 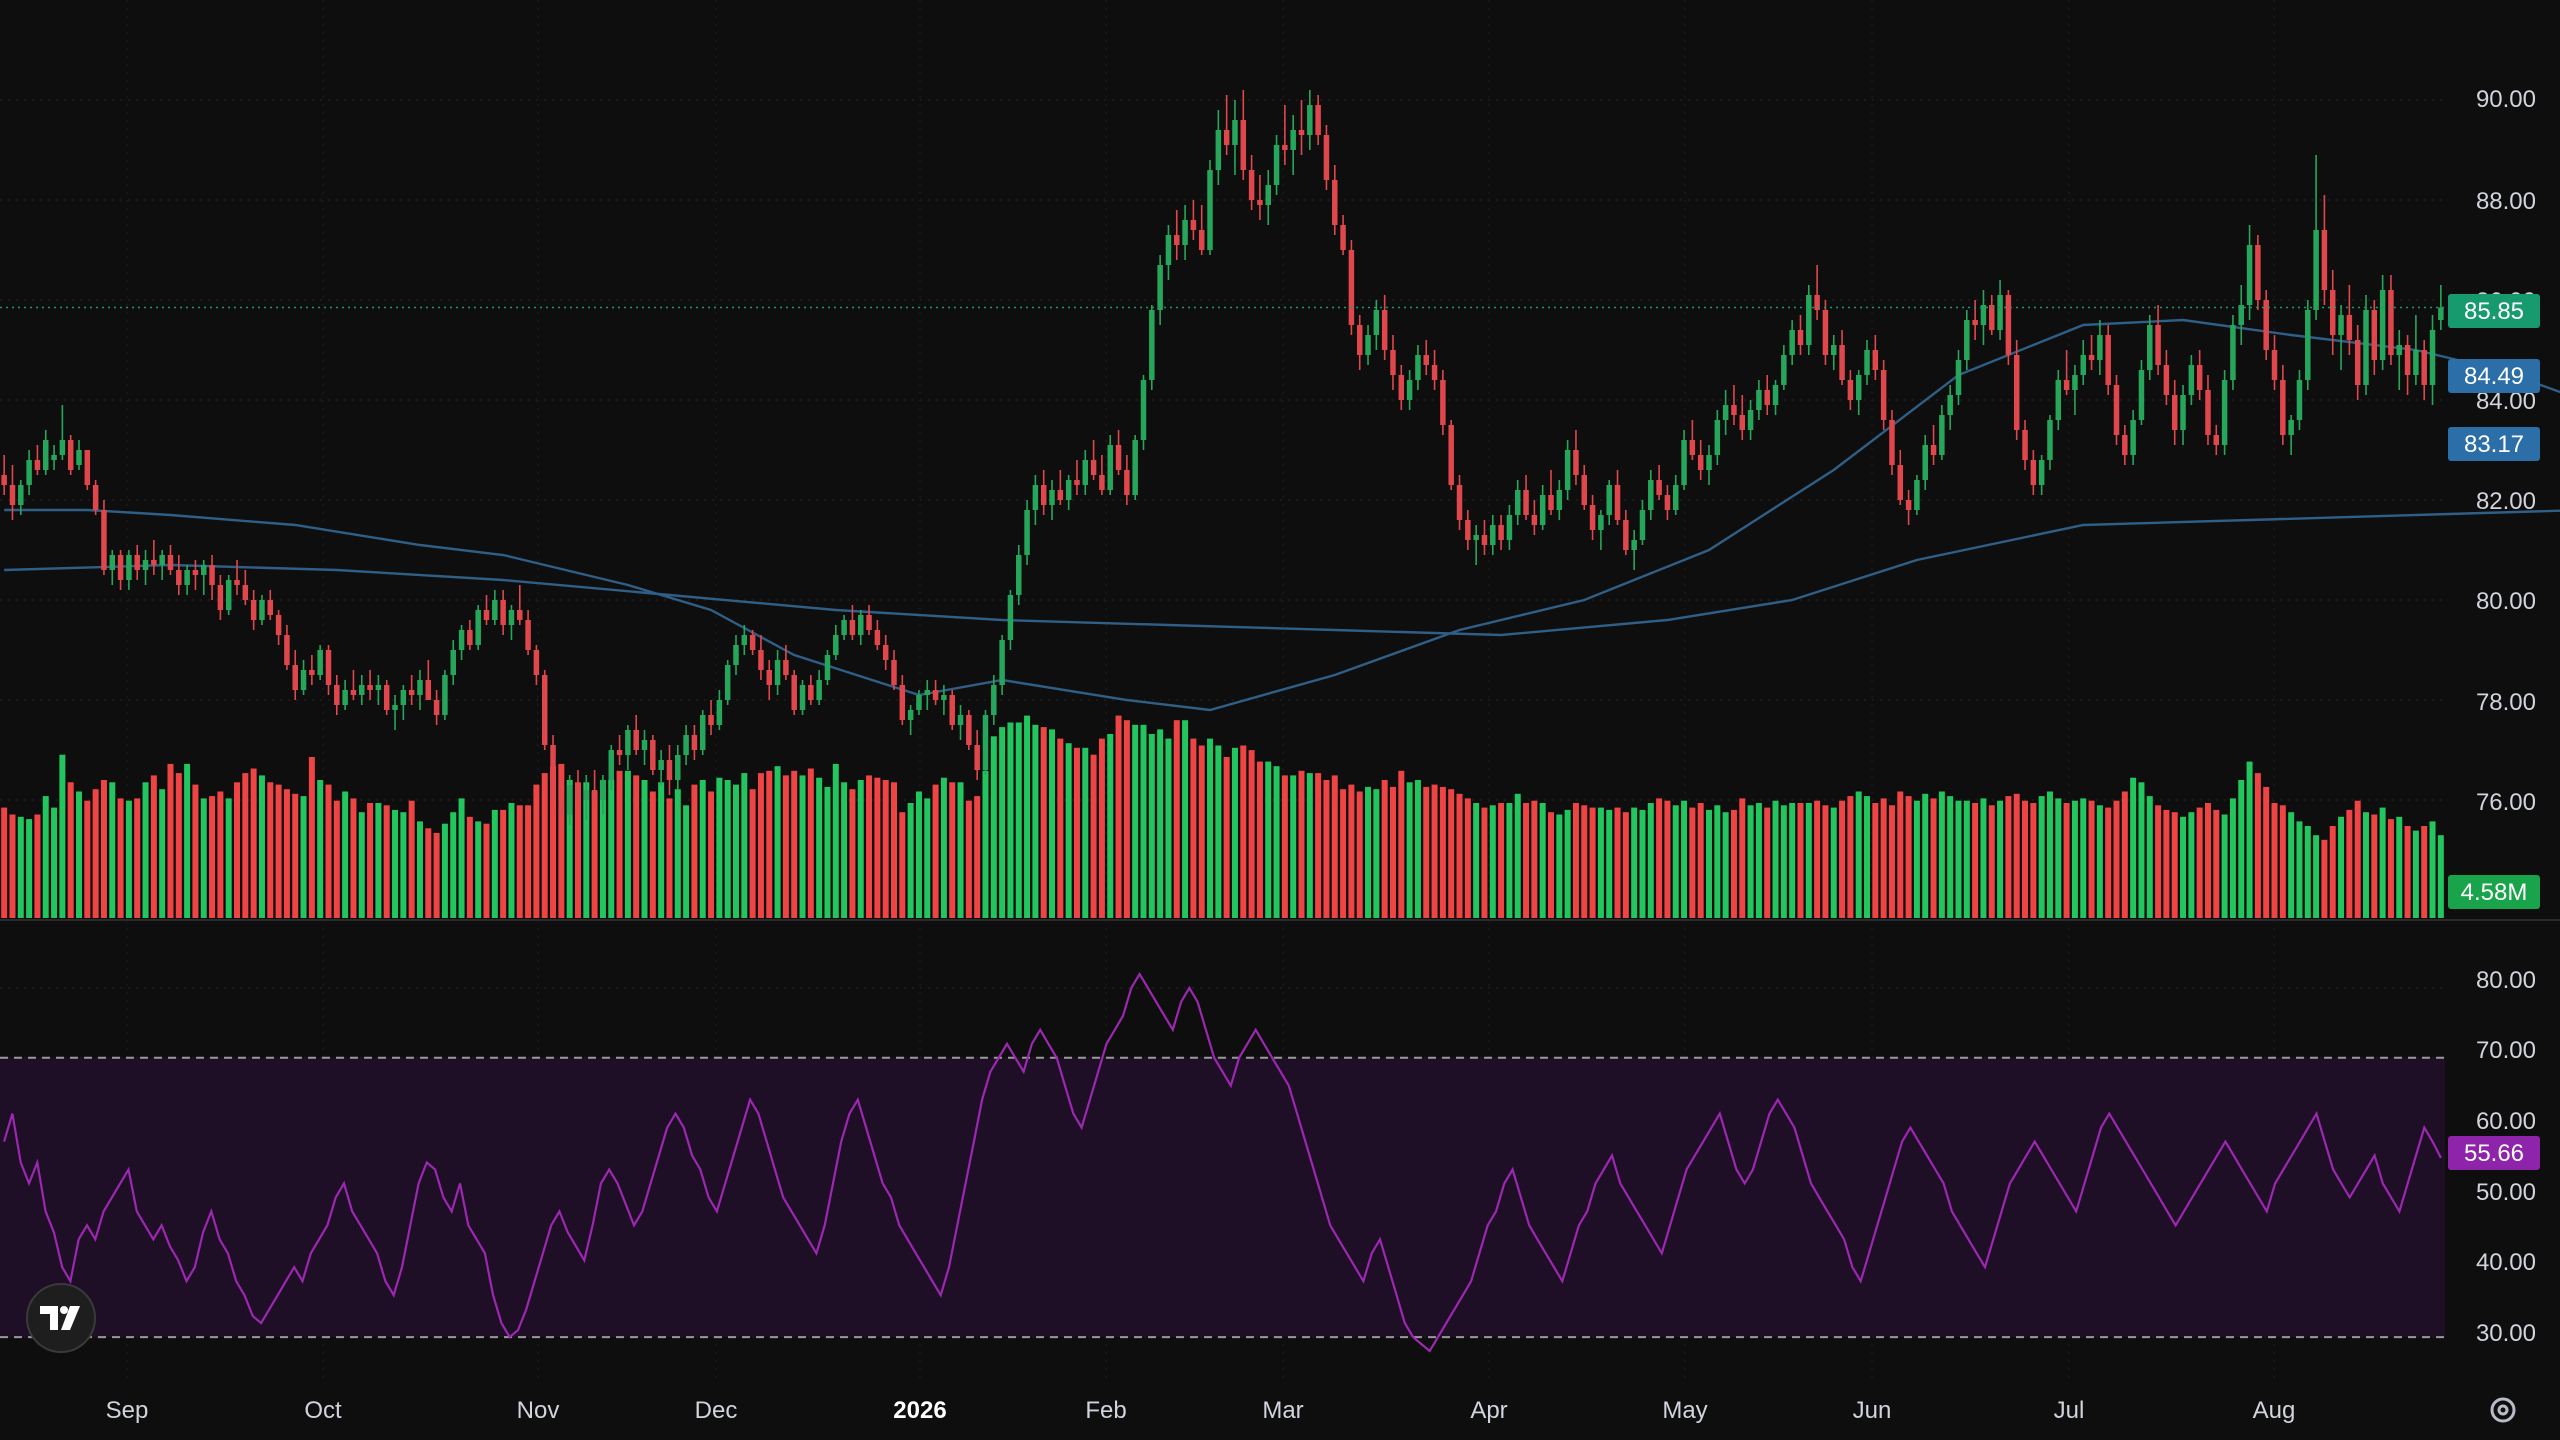 I want to click on logo-circle, so click(x=61, y=1318).